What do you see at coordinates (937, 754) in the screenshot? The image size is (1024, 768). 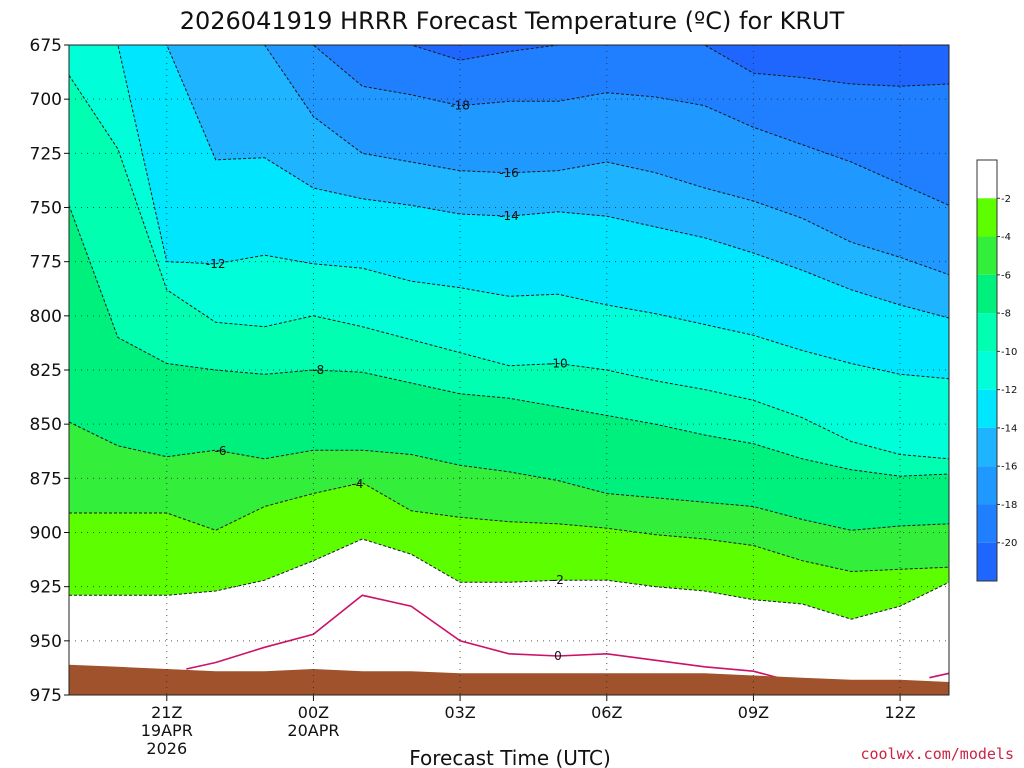 I see `credit-text: coolwx.com/models` at bounding box center [937, 754].